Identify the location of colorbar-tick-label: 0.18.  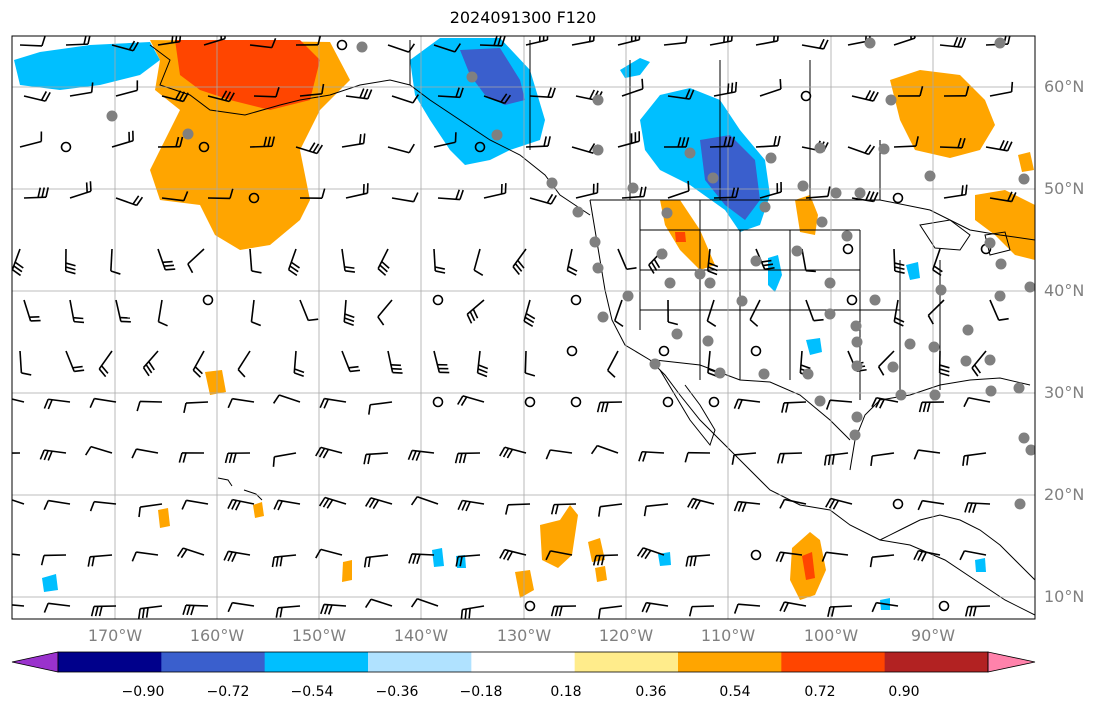
(566, 692).